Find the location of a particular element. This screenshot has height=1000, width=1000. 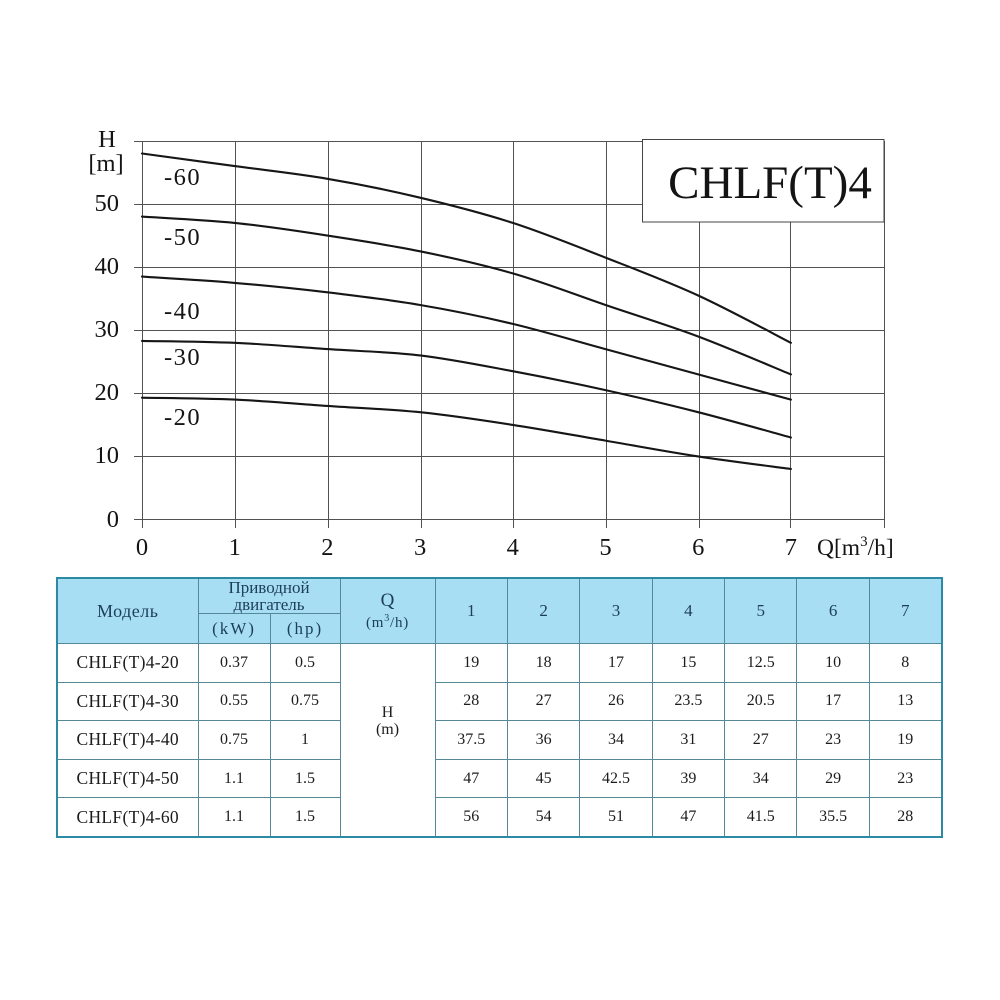

svg-text: 10 is located at coordinates (107, 455).